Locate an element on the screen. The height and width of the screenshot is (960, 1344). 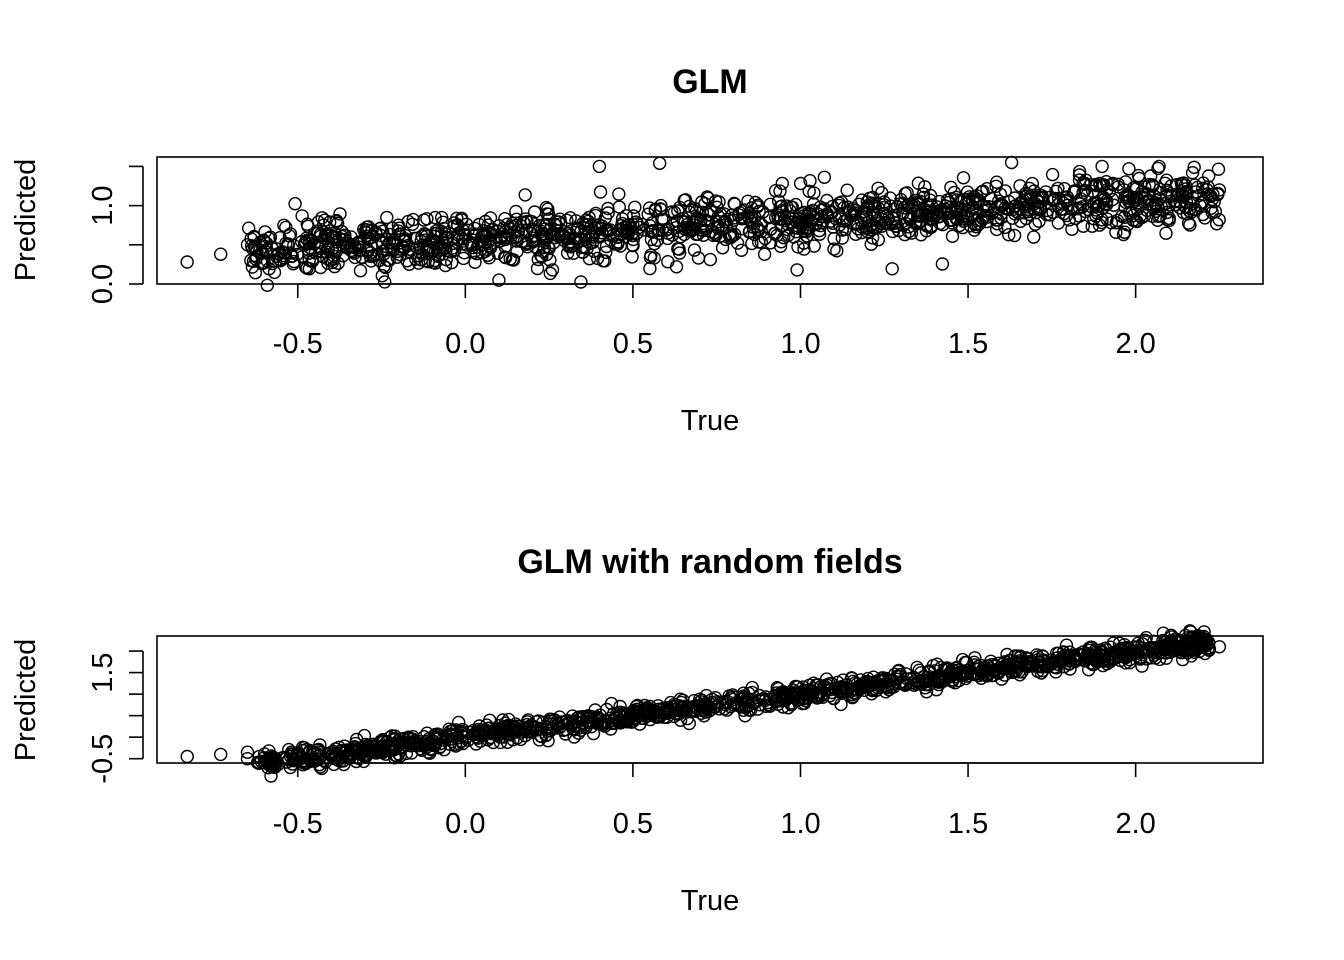
x-tick-label: 0.5 is located at coordinates (633, 344).